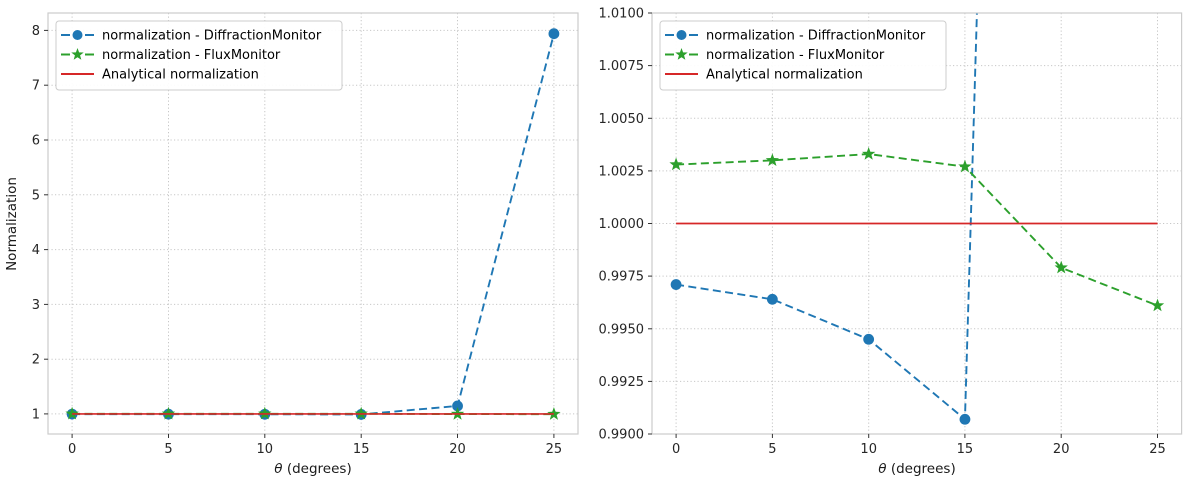 The height and width of the screenshot is (490, 1189). Describe the element at coordinates (36, 250) in the screenshot. I see `y-tick-label: 4` at that location.